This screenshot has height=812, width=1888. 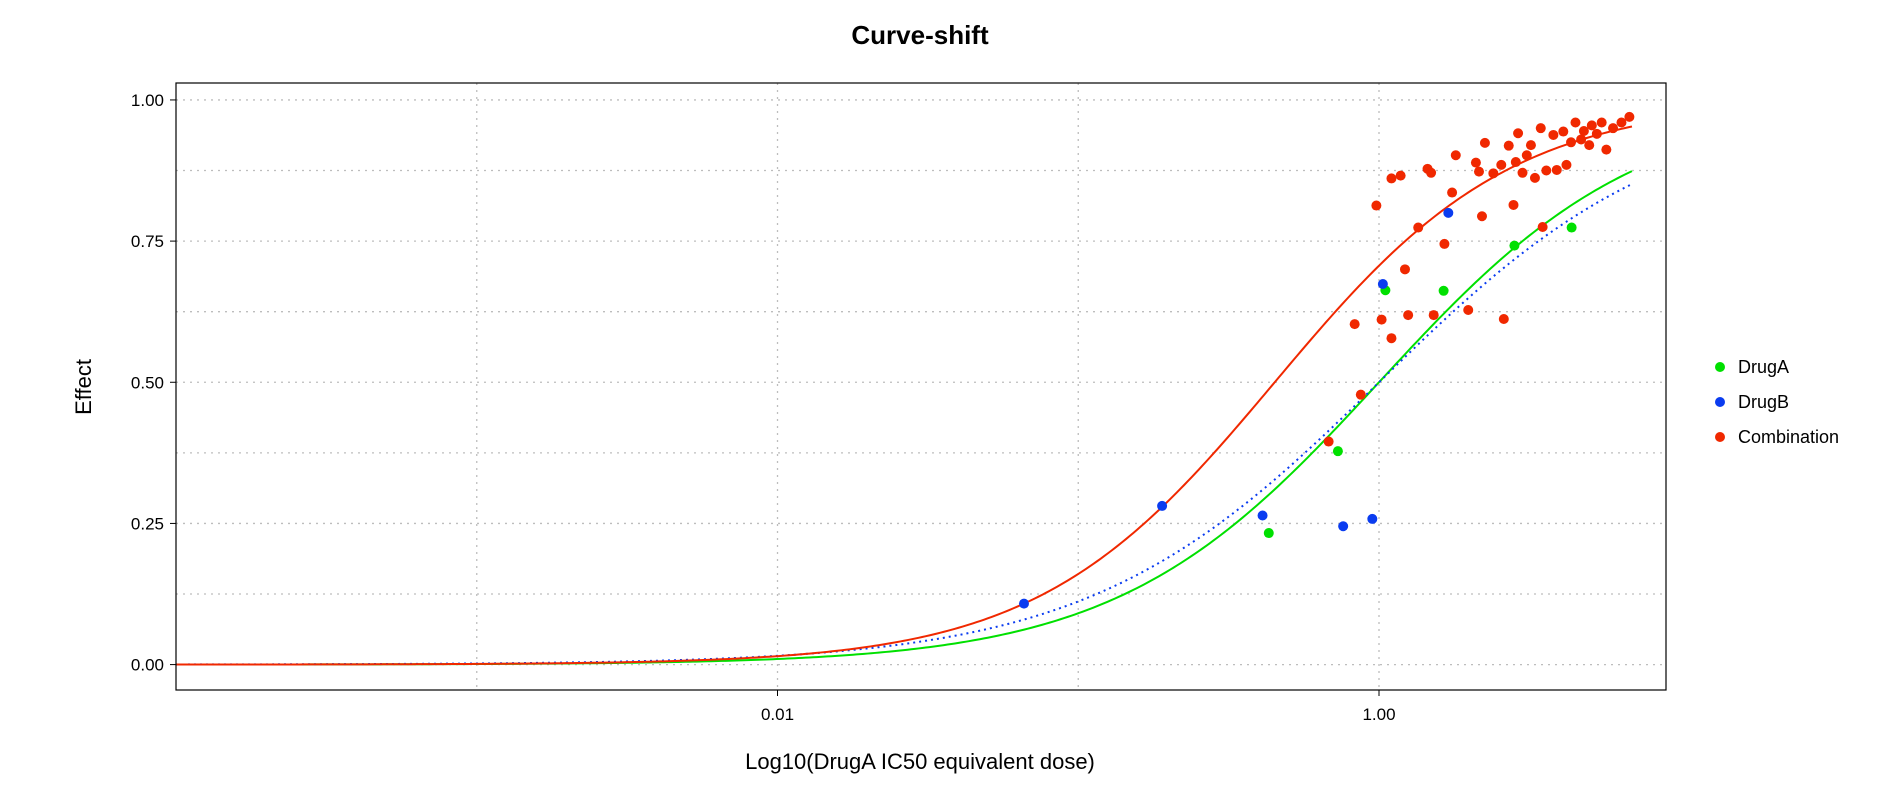 What do you see at coordinates (147, 100) in the screenshot?
I see `y-tick-label: 1.00` at bounding box center [147, 100].